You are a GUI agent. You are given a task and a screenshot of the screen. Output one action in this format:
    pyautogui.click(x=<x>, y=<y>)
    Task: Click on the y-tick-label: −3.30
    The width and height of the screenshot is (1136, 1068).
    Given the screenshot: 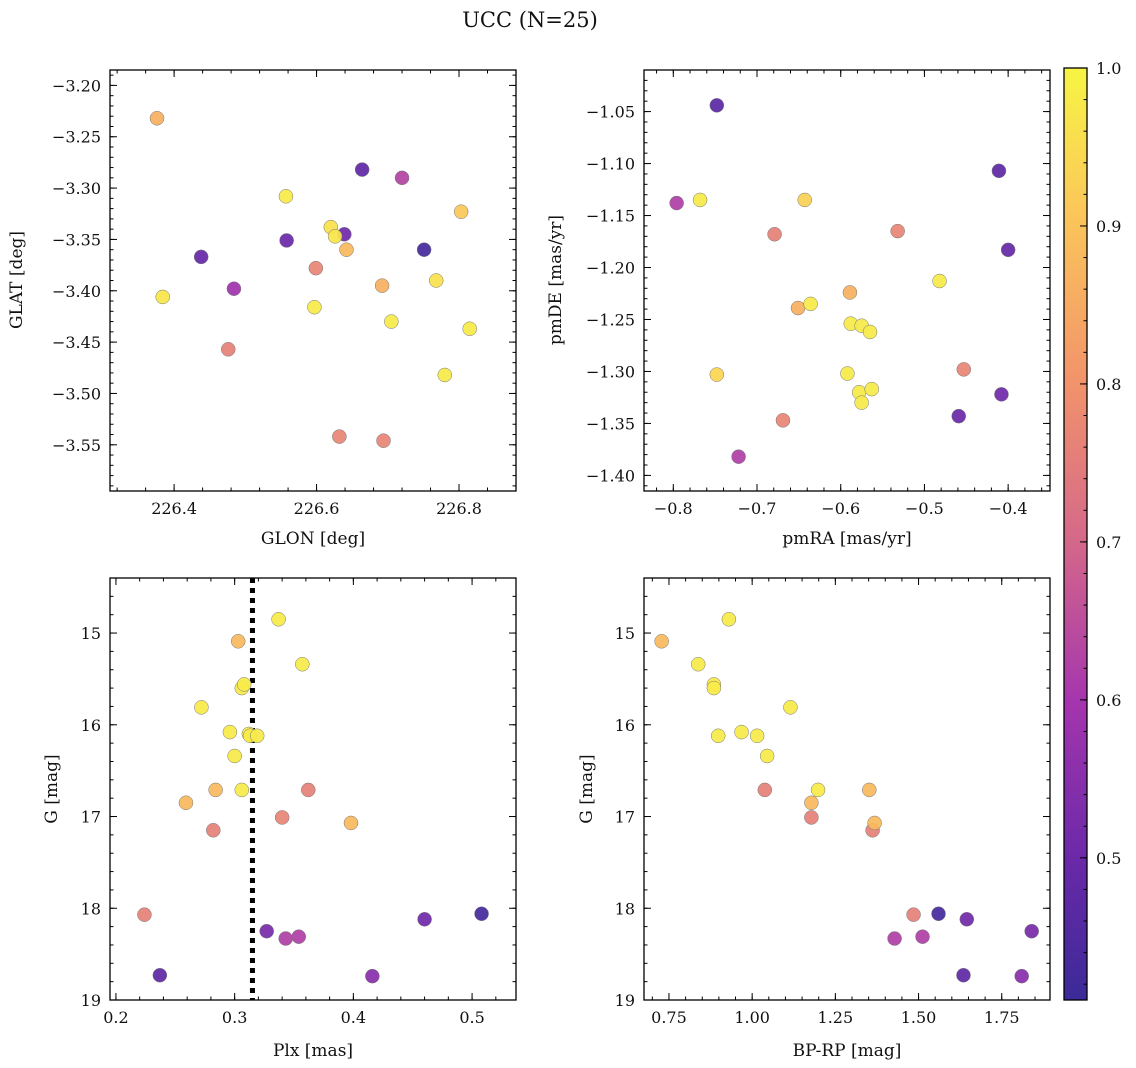 What is the action you would take?
    pyautogui.click(x=76, y=188)
    